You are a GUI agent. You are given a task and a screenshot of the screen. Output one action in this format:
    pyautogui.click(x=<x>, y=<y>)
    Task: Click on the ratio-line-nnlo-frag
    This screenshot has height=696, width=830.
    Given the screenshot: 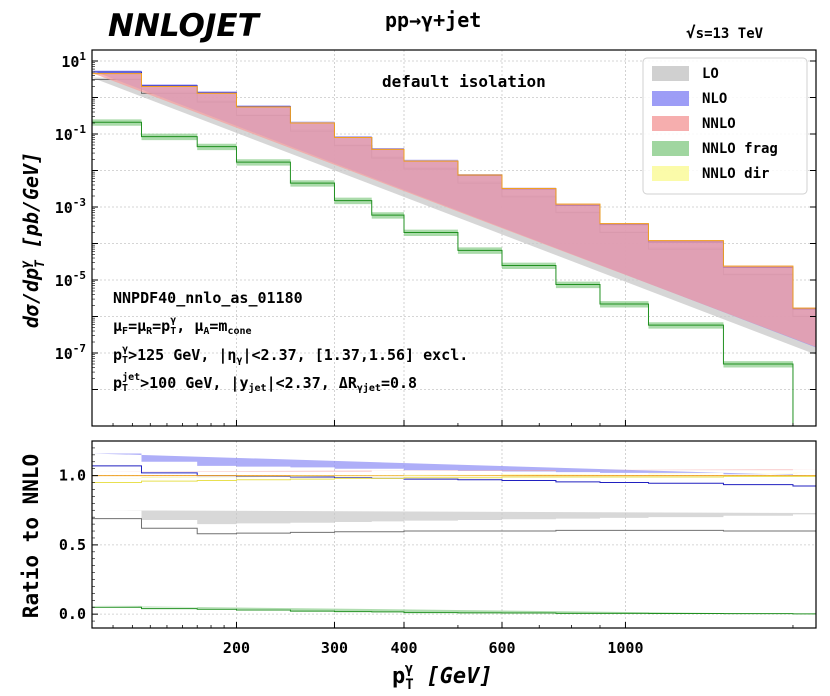 What is the action you would take?
    pyautogui.click(x=454, y=610)
    